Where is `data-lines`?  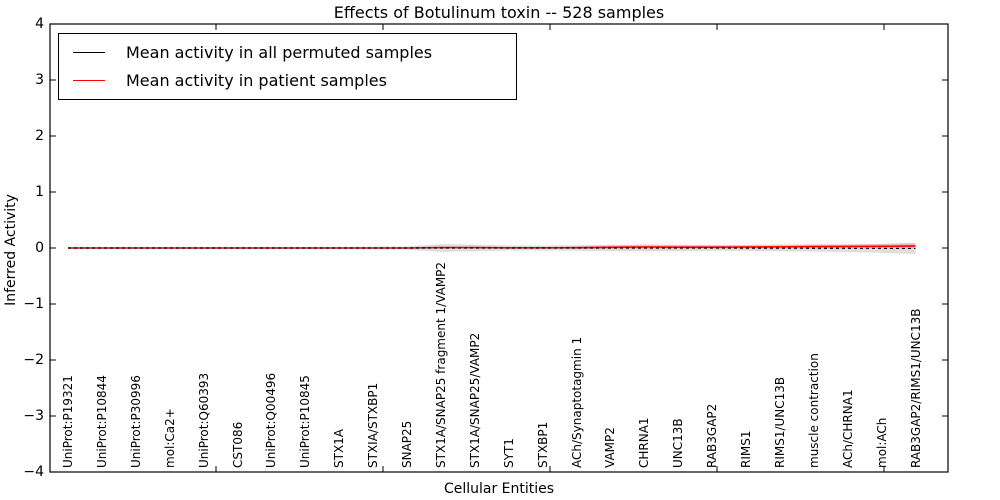 data-lines is located at coordinates (492, 247).